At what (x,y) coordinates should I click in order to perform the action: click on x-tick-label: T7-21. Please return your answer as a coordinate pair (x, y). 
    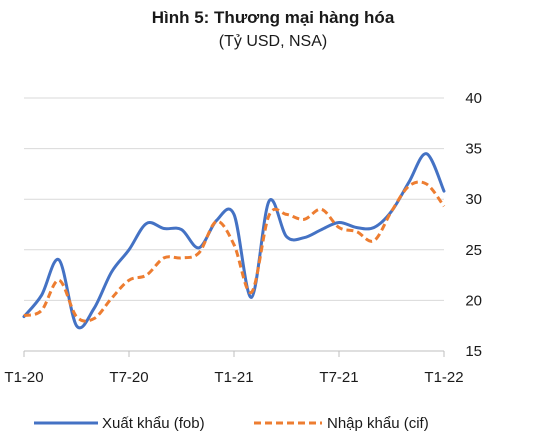
    Looking at the image, I should click on (338, 377).